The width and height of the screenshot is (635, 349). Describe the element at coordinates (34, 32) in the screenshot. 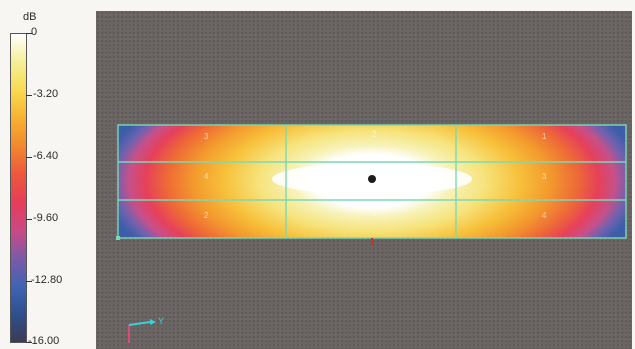

I see `legend-tick-0: 0` at that location.